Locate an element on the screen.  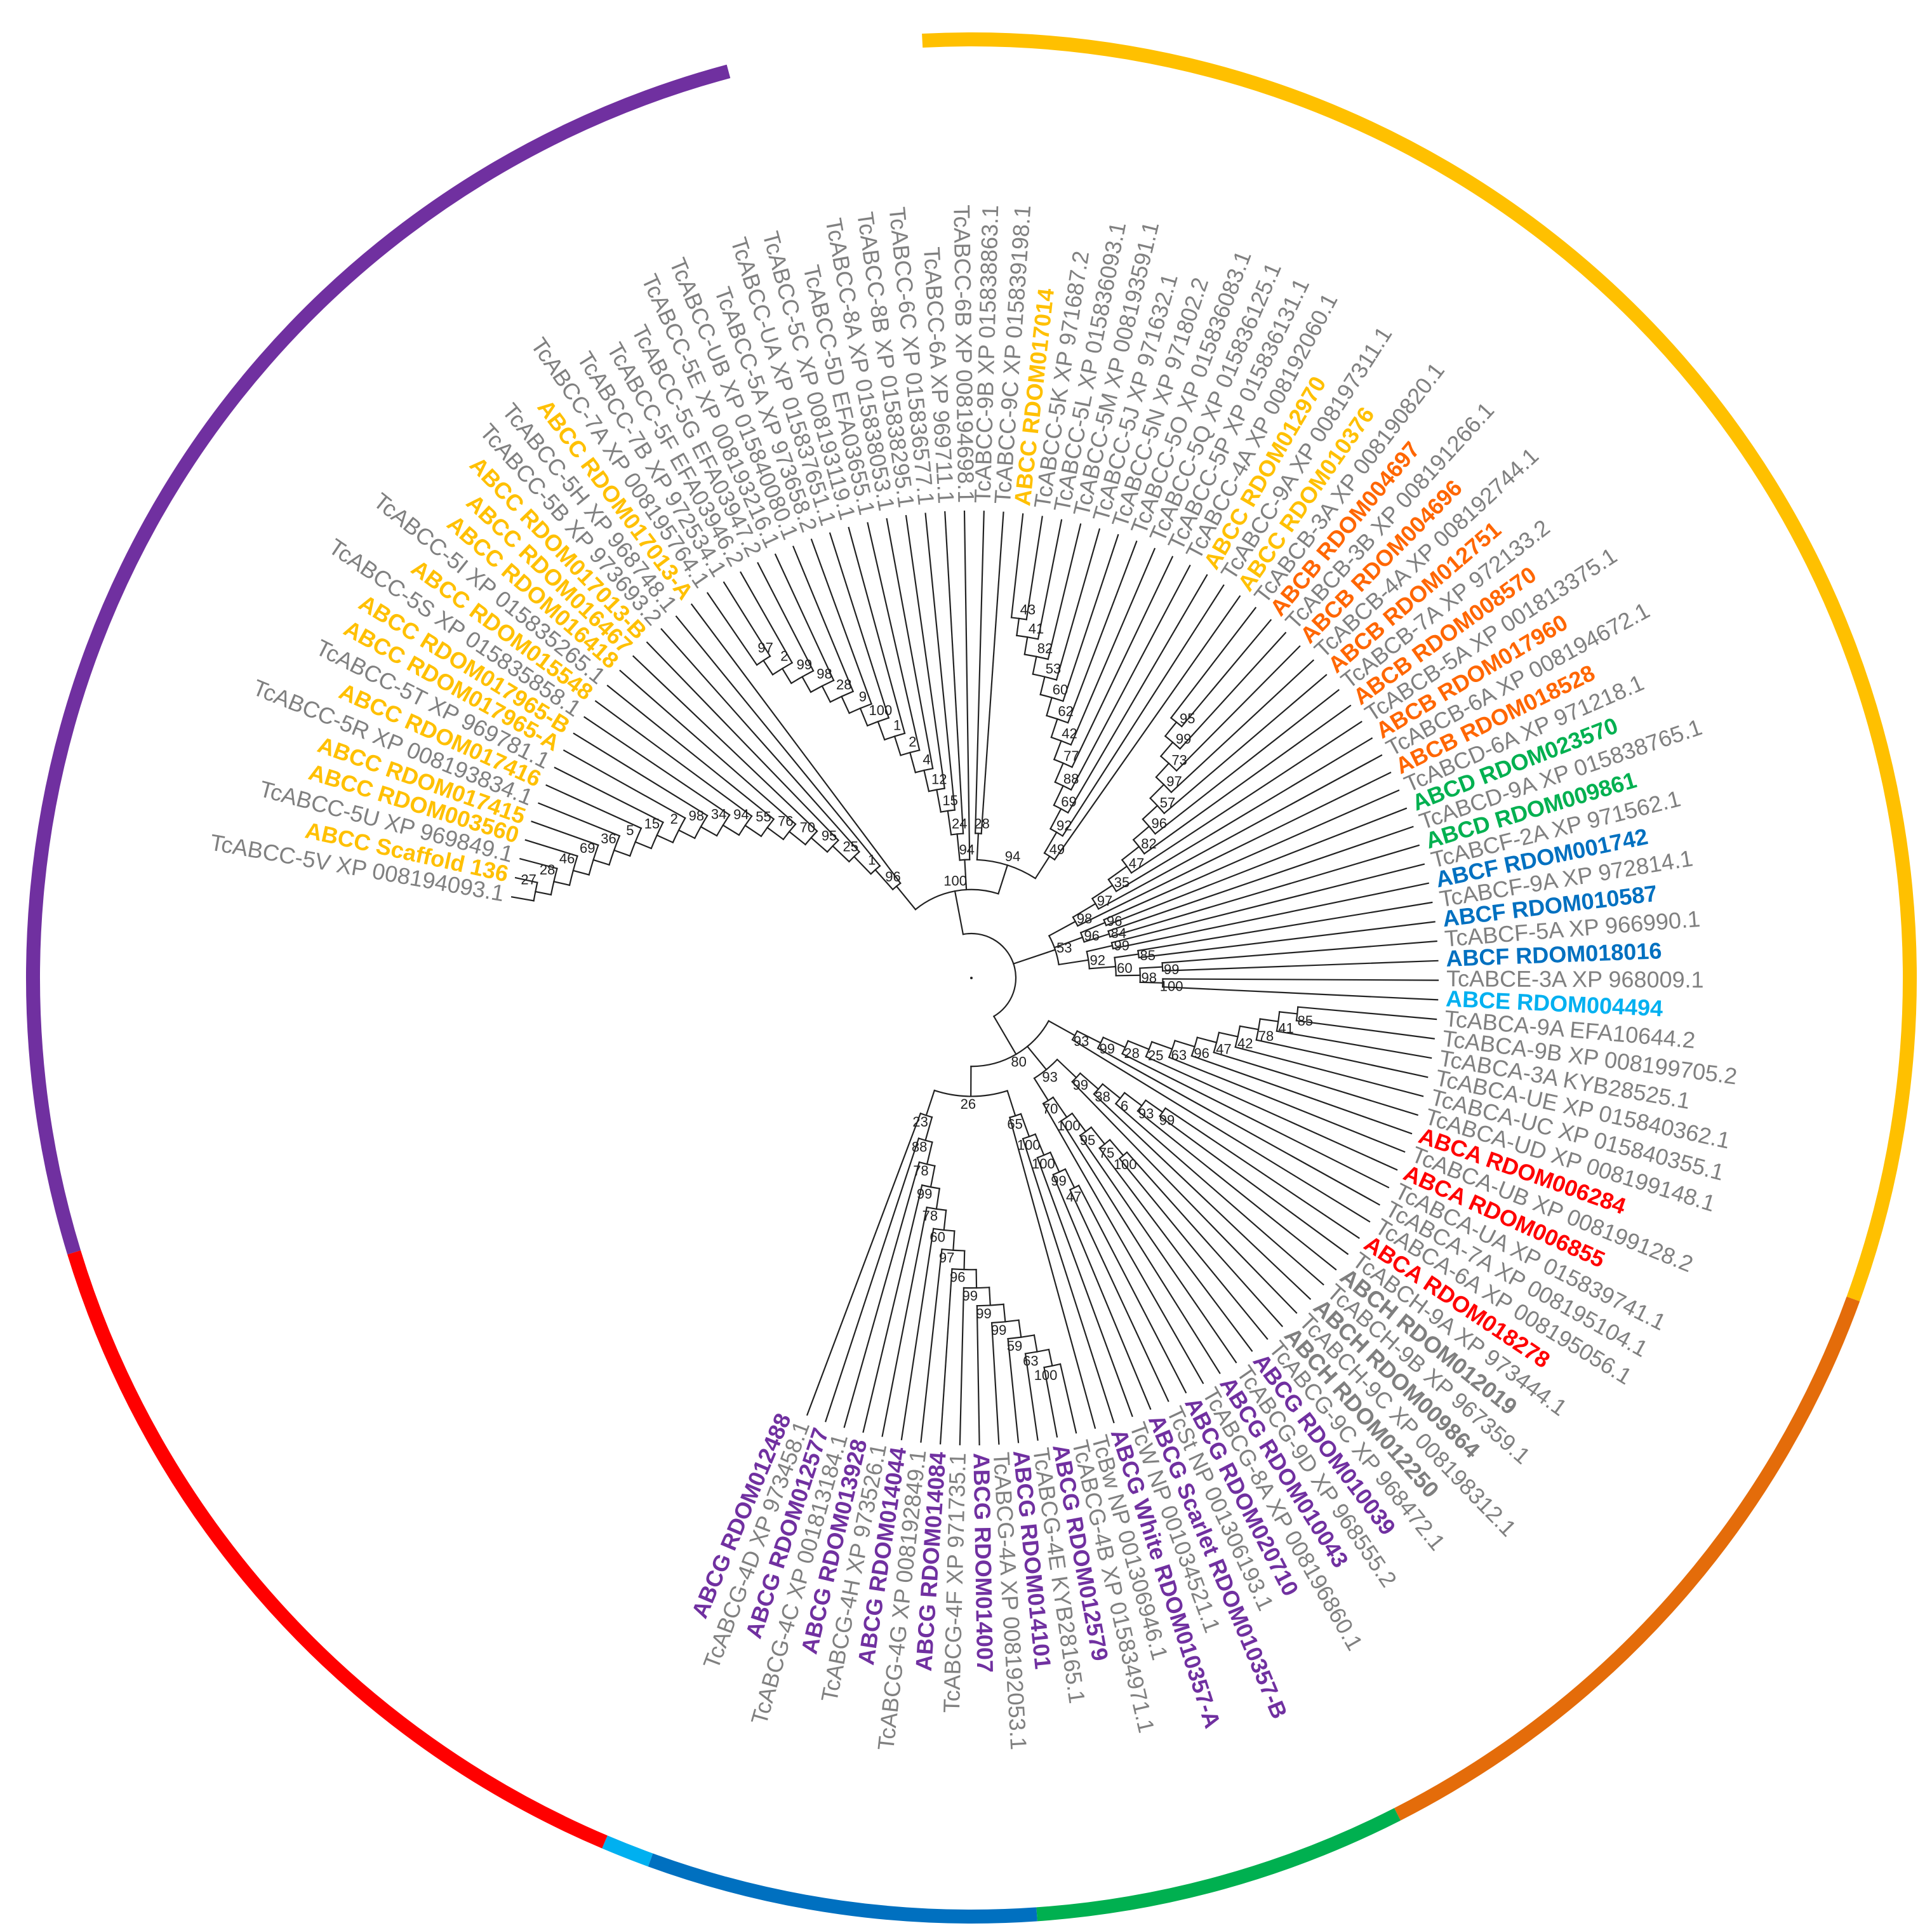
bootstrap-value: 92 is located at coordinates (1097, 961).